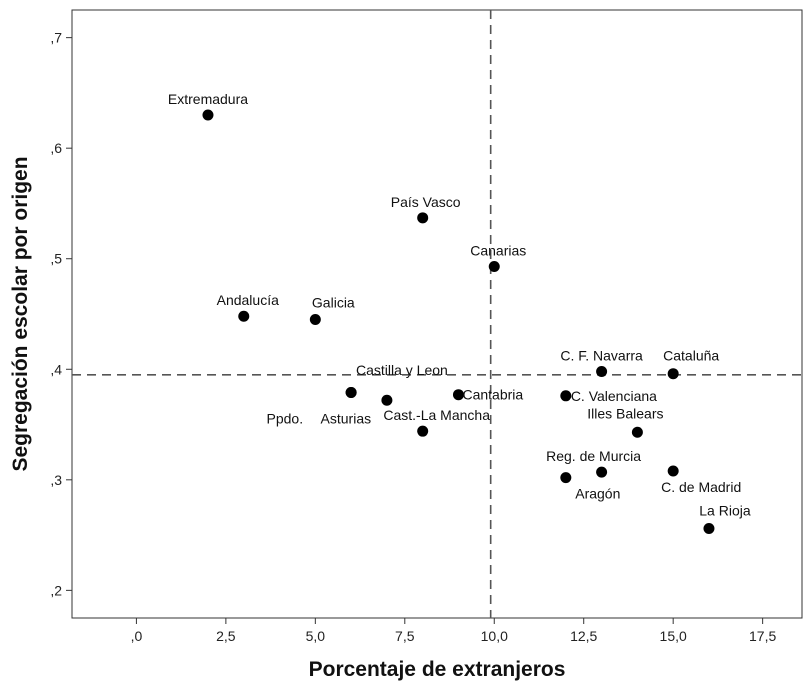  Describe the element at coordinates (601, 355) in the screenshot. I see `point-label: C. F. Navarra` at that location.